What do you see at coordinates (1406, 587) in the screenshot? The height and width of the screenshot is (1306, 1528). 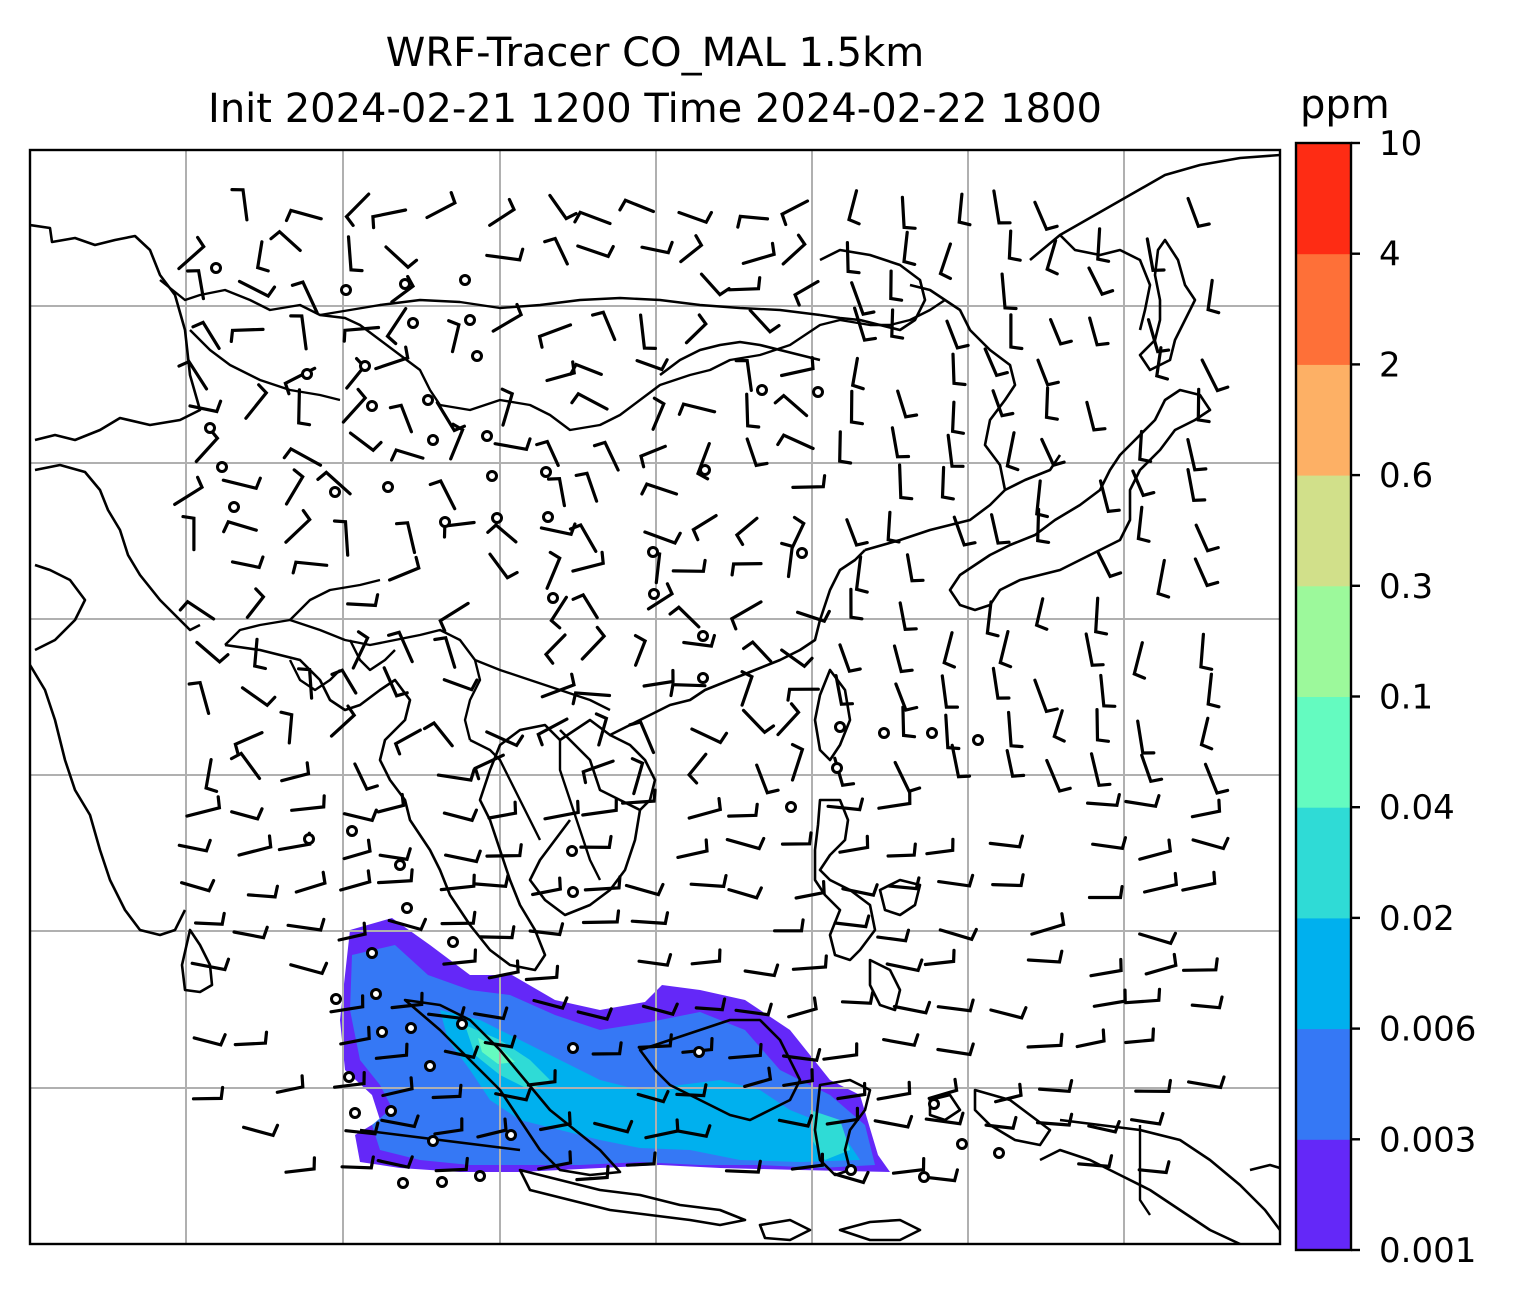 I see `colorbar-tick-label: 0.3` at bounding box center [1406, 587].